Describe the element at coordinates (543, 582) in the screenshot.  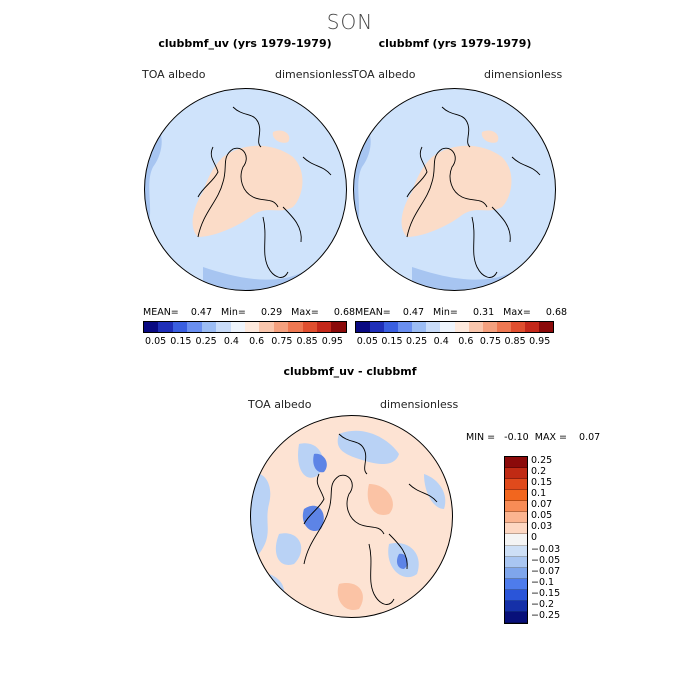
I see `colorbar-tick-label: −0.1` at that location.